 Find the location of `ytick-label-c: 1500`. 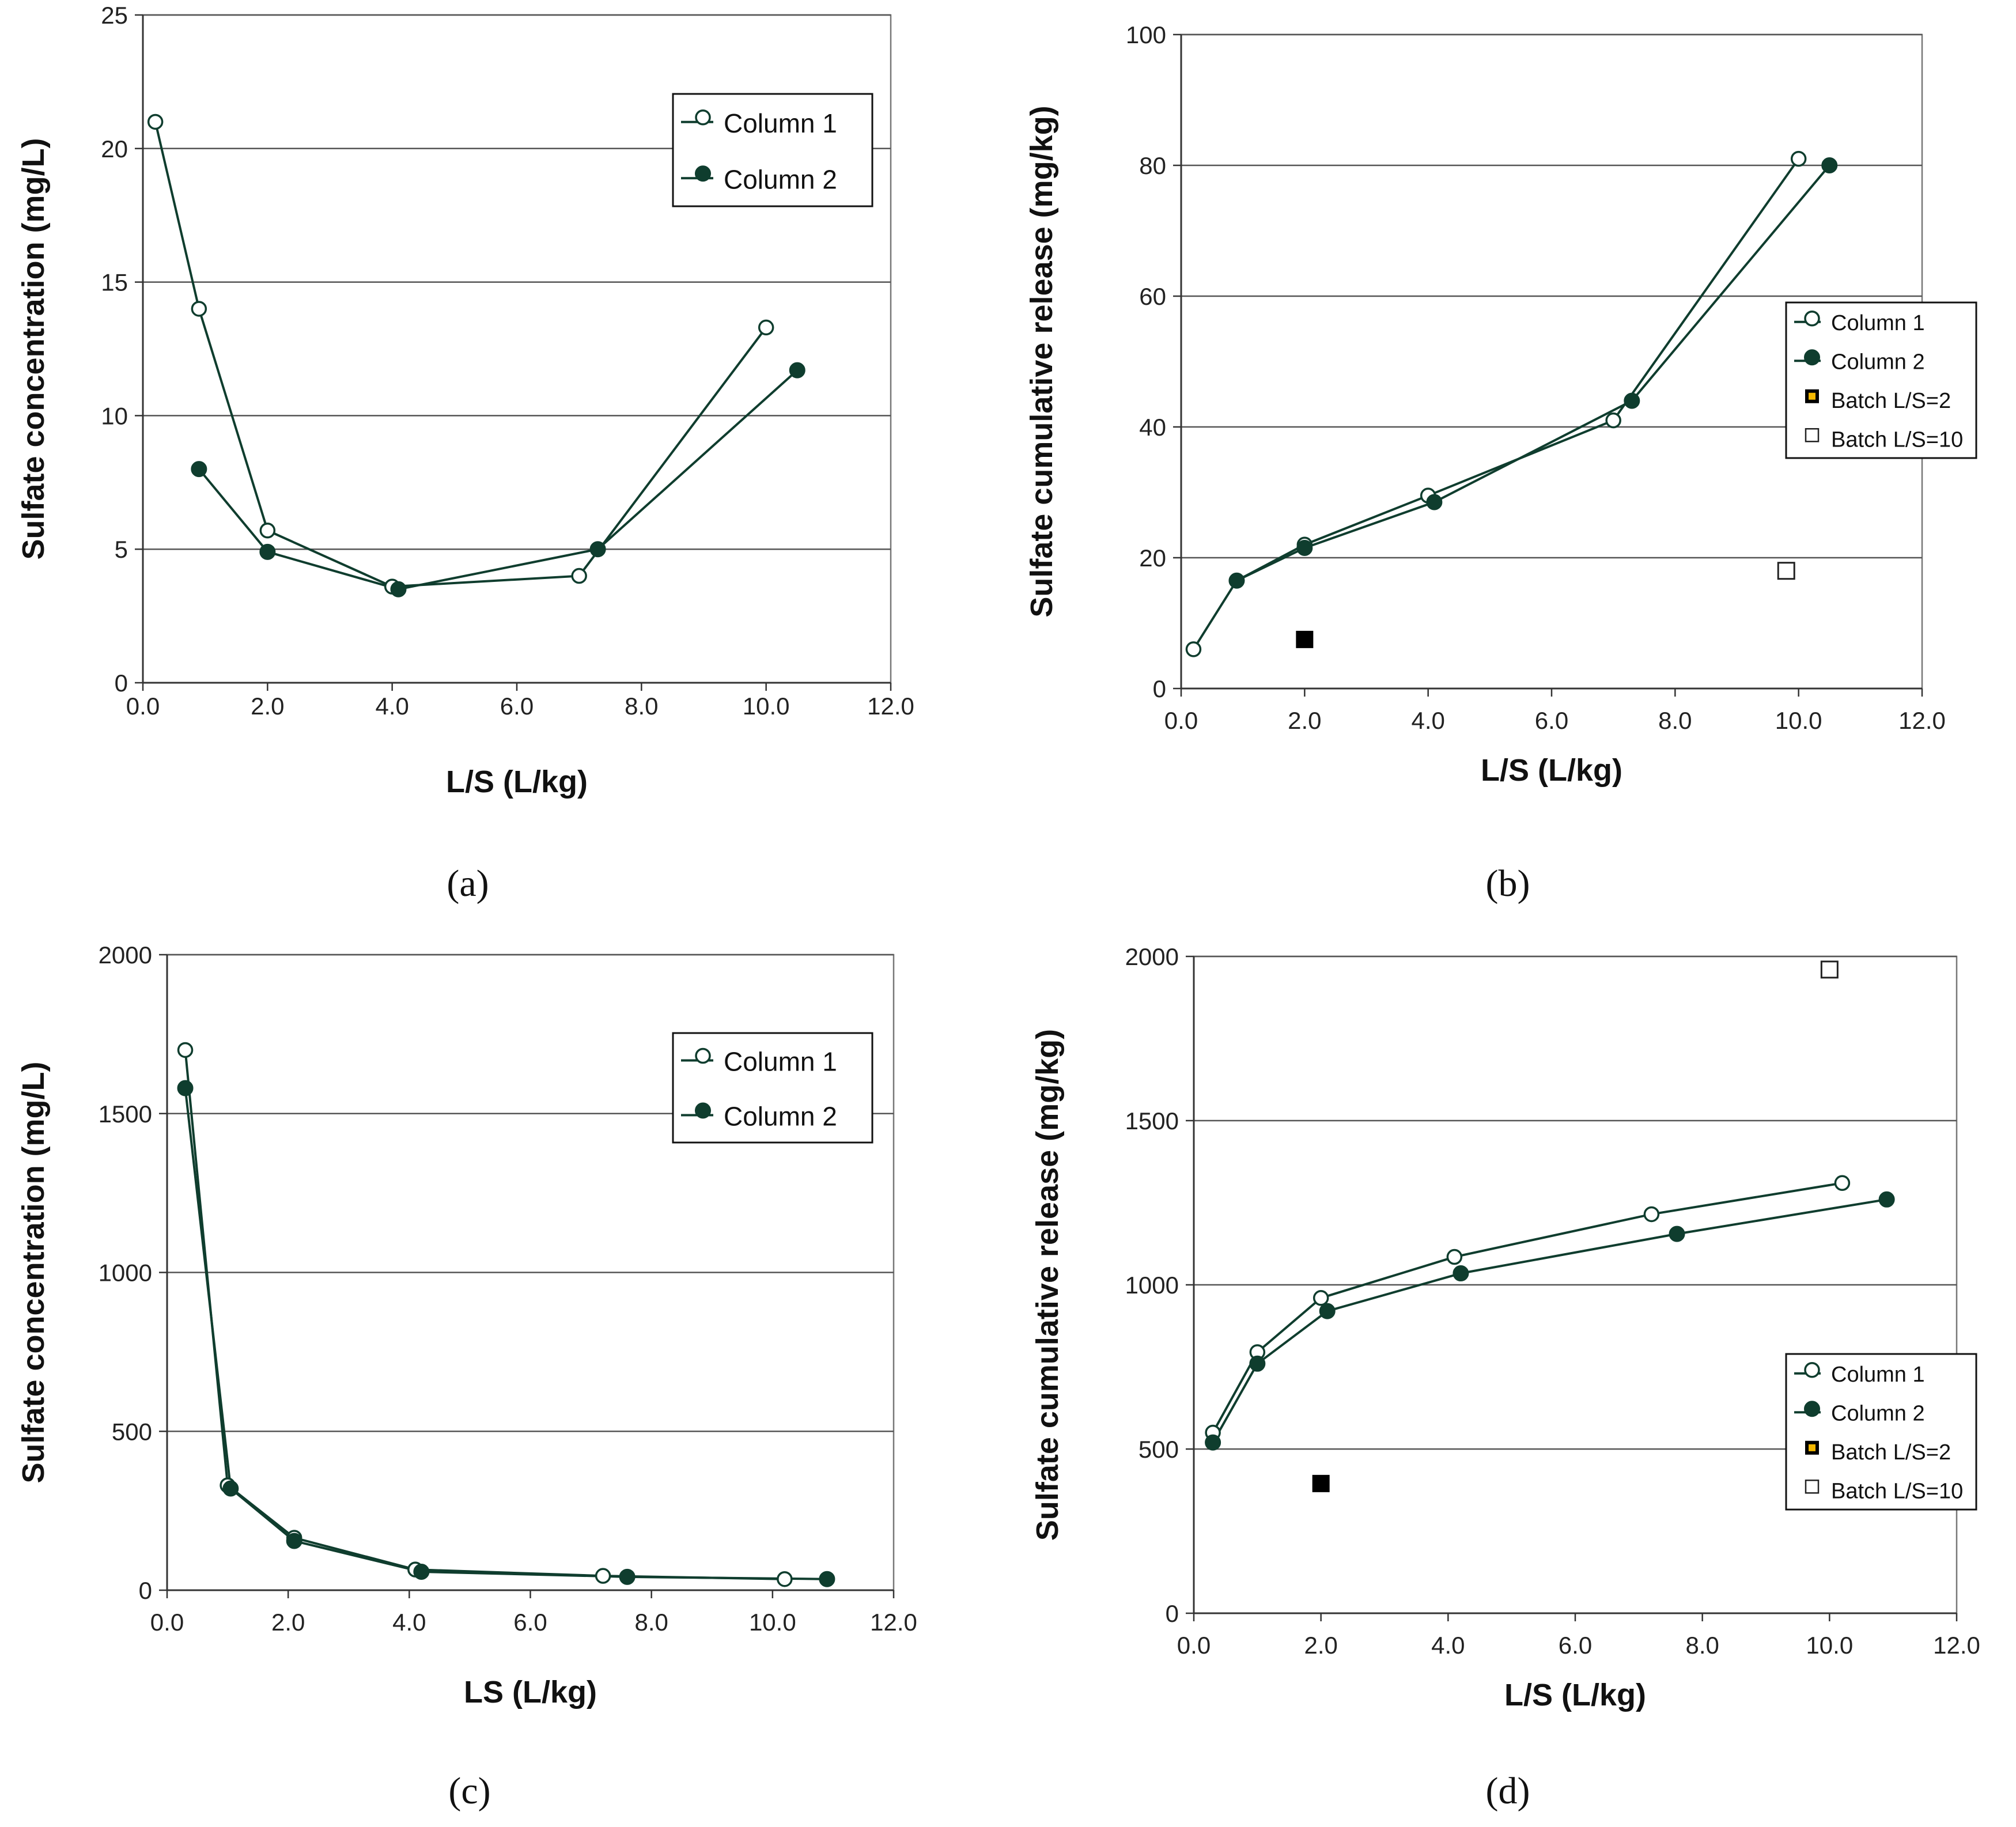

ytick-label-c: 1500 is located at coordinates (125, 1114).